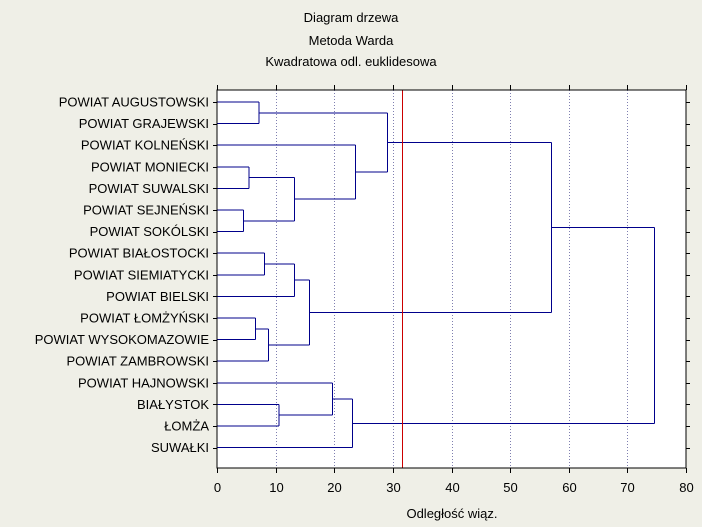  Describe the element at coordinates (173, 404) in the screenshot. I see `leaf-label: BIAŁYSTOK` at that location.